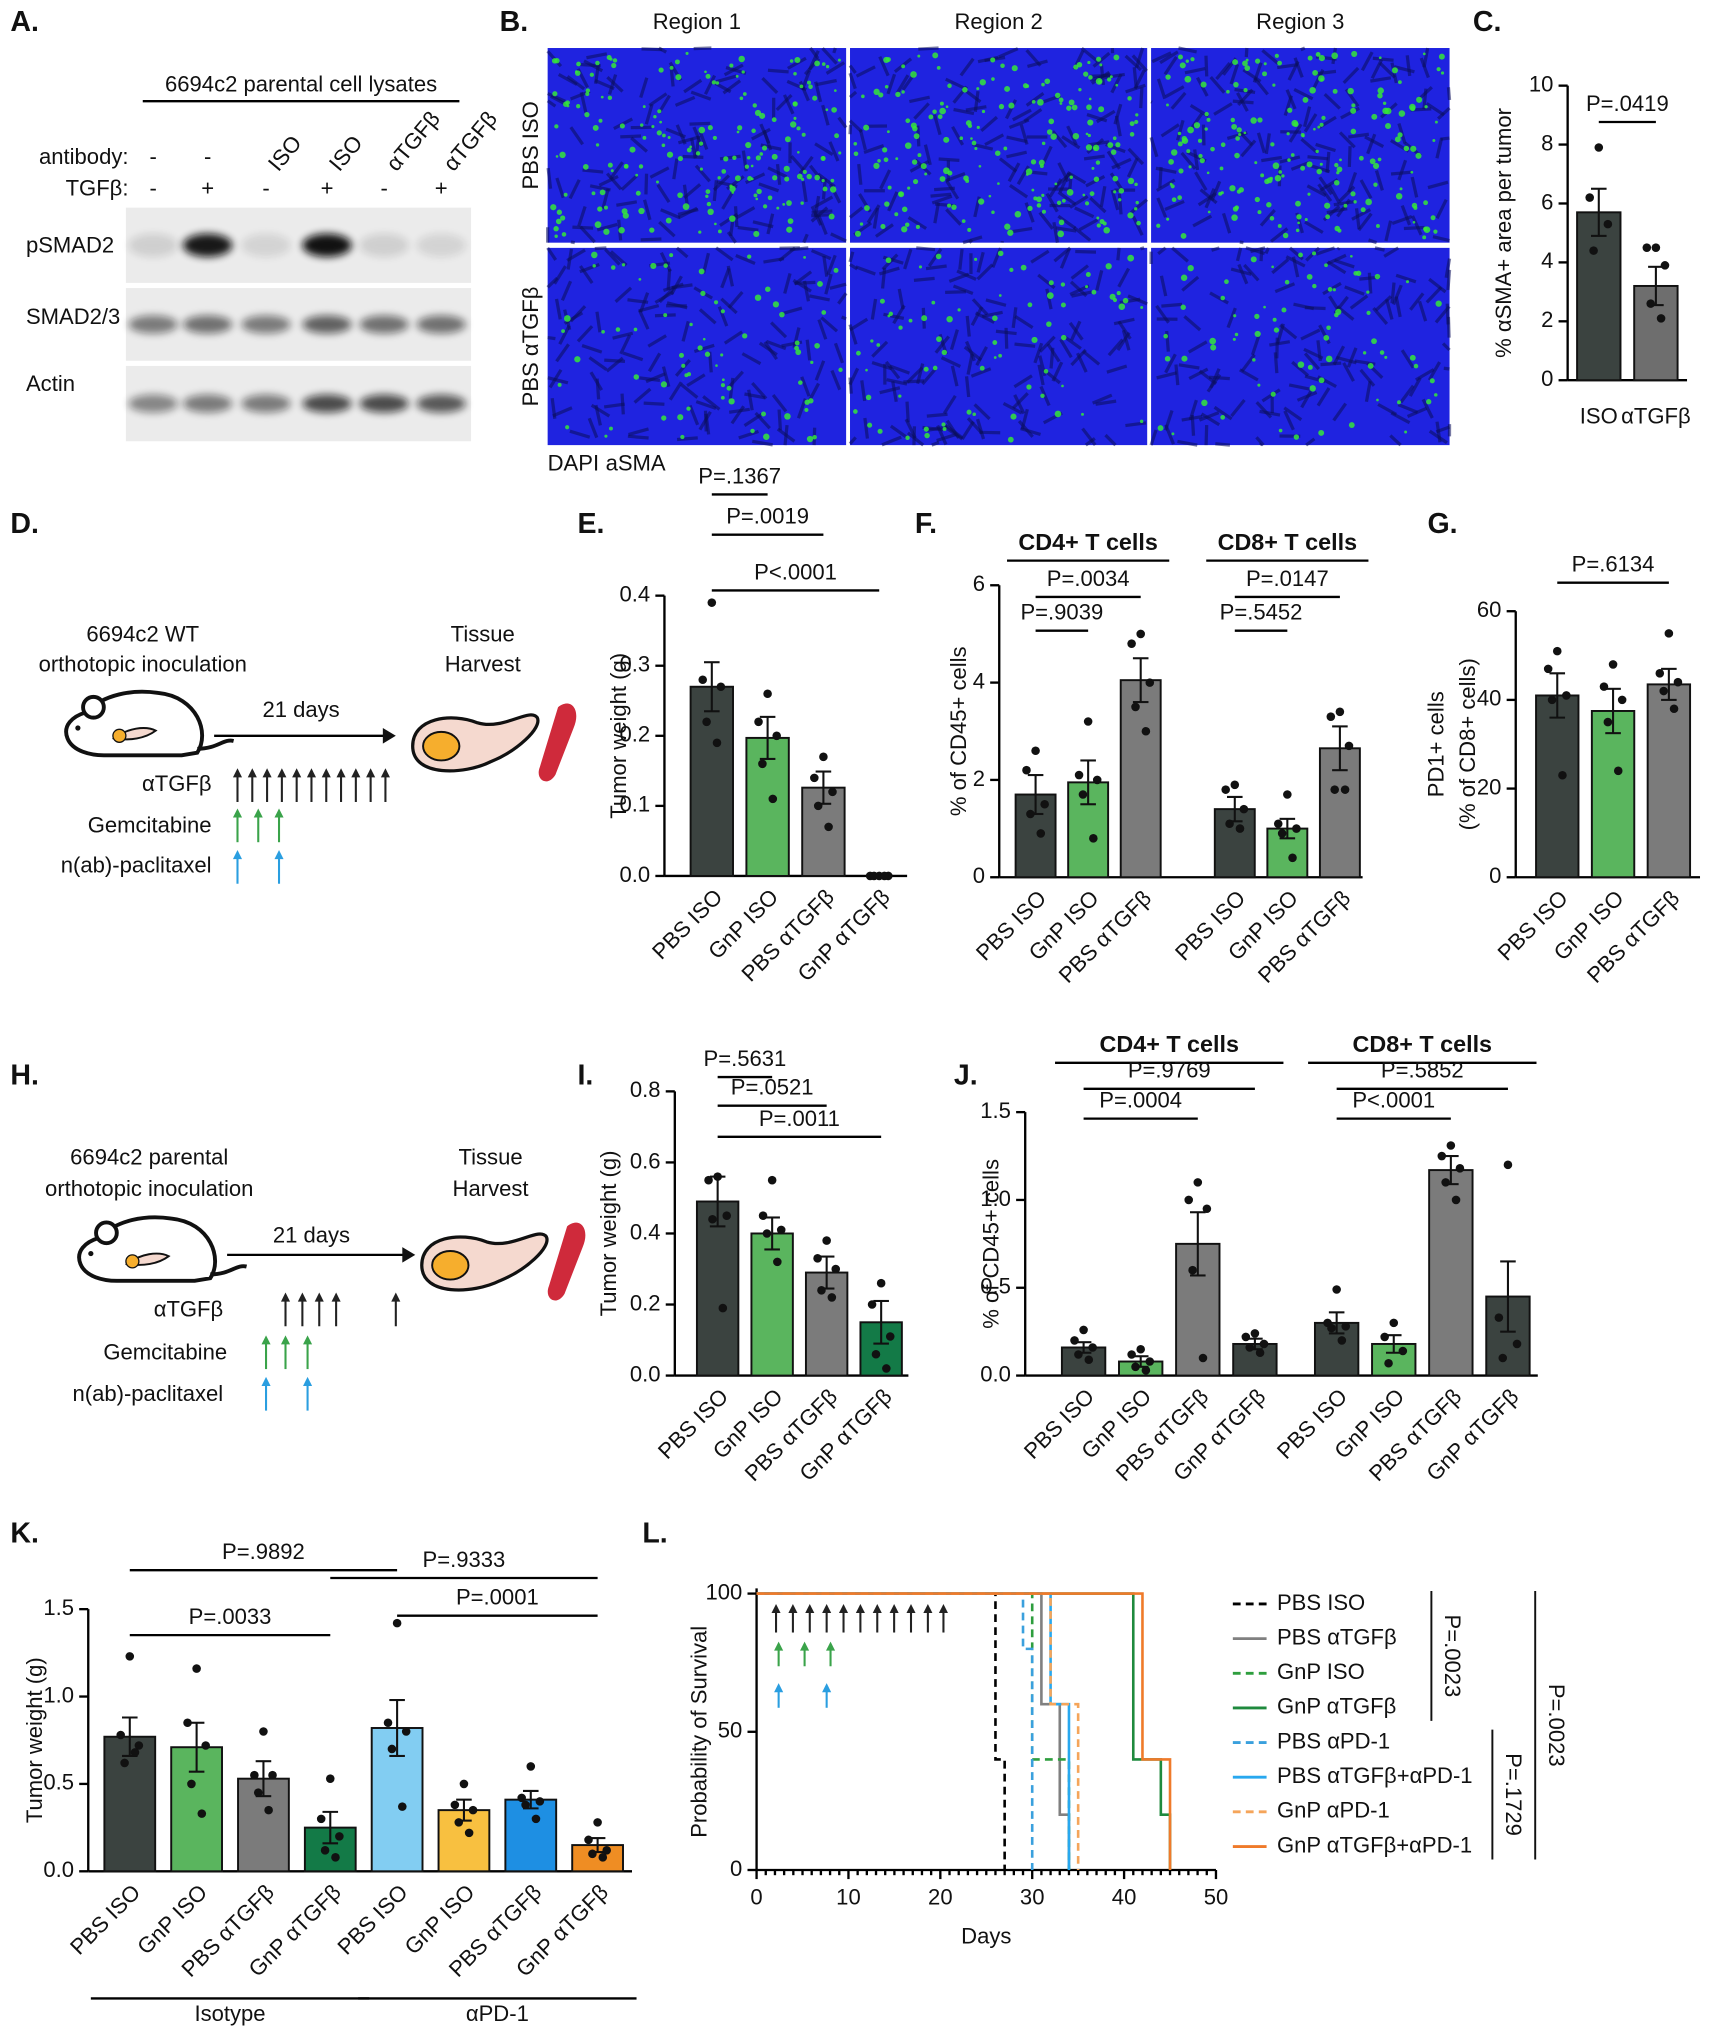  Describe the element at coordinates (371, 773) in the screenshot. I see `dose-arrow-head` at that location.